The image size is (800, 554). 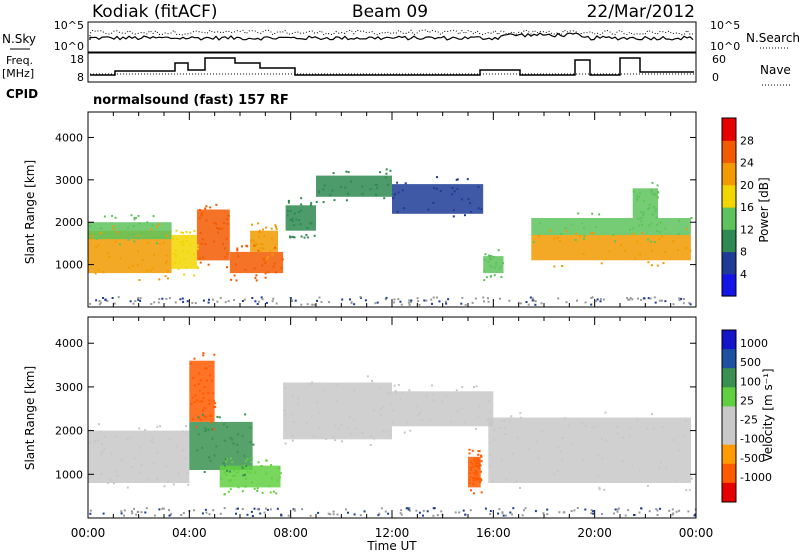 What do you see at coordinates (764, 209) in the screenshot?
I see `power-colorbar-label: Power [dB]` at bounding box center [764, 209].